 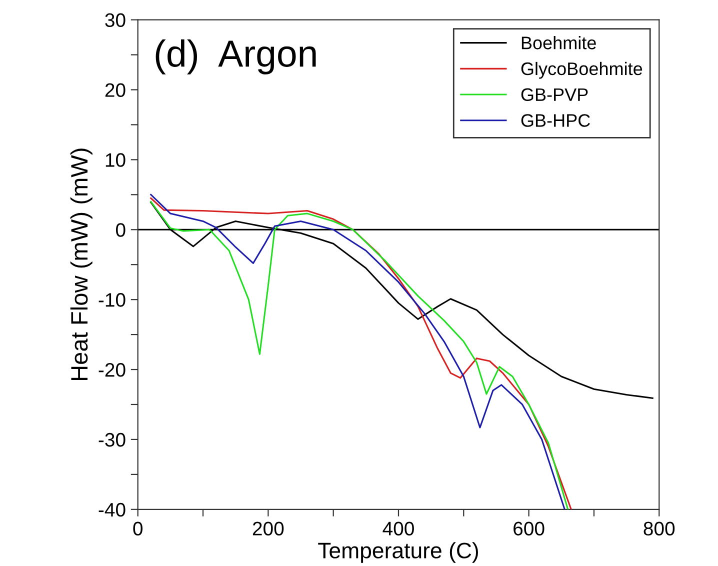 What do you see at coordinates (121, 230) in the screenshot?
I see `y-tick-label: 0` at bounding box center [121, 230].